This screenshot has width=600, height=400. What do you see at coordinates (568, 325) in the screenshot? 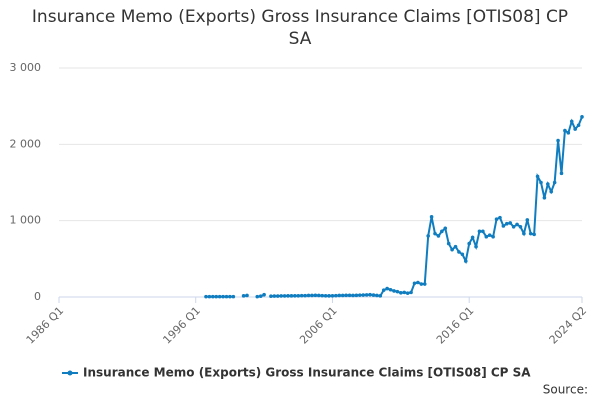
I see `x-tick-label: 2024 Q2` at bounding box center [568, 325].